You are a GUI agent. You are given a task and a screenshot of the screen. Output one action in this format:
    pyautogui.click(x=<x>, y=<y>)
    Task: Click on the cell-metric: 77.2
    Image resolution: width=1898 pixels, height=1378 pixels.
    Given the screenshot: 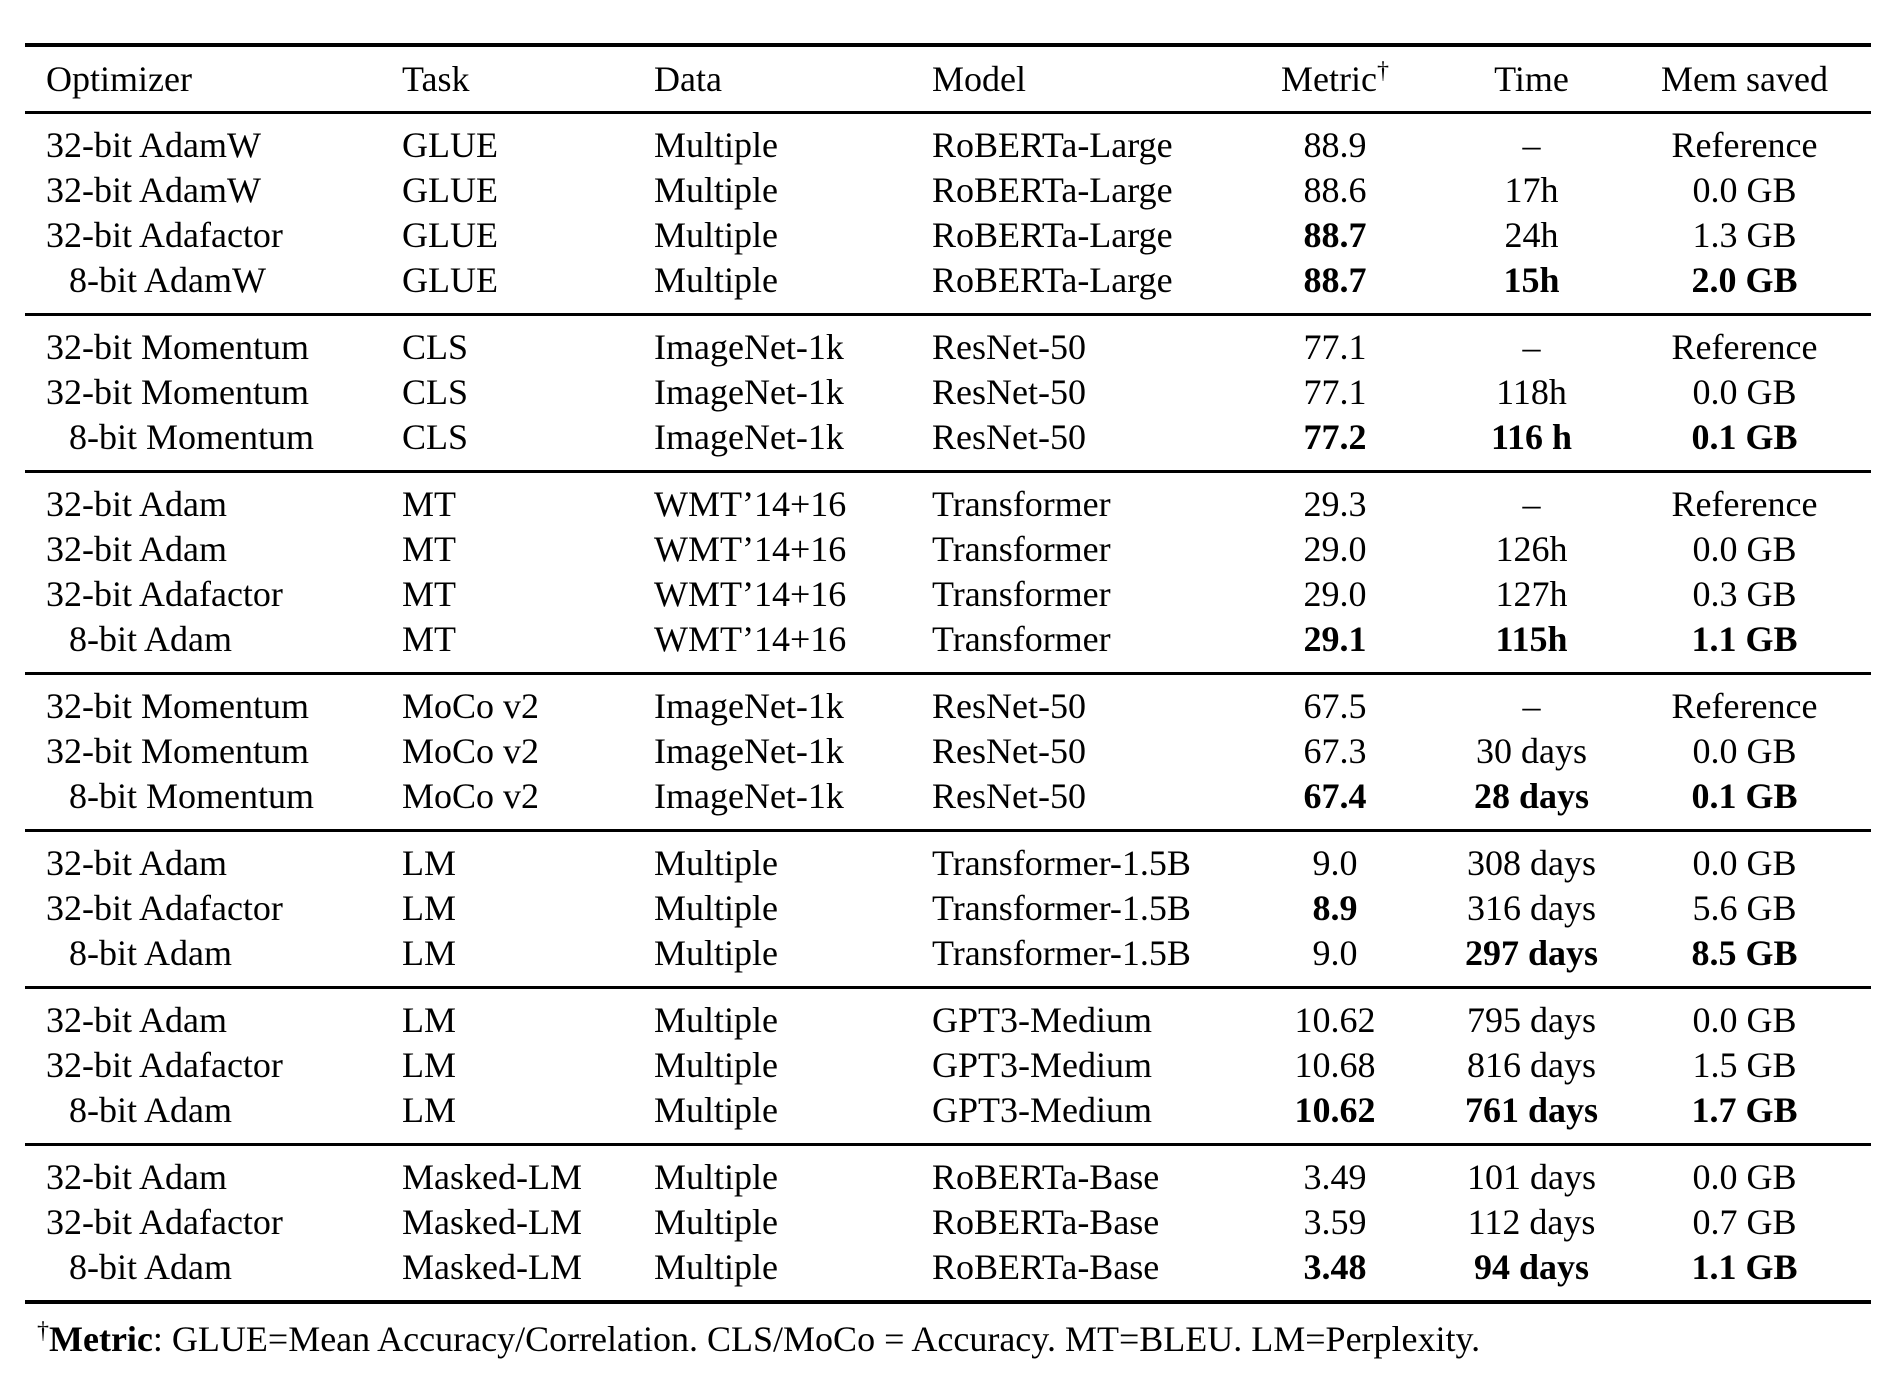 What is the action you would take?
    pyautogui.click(x=1335, y=443)
    